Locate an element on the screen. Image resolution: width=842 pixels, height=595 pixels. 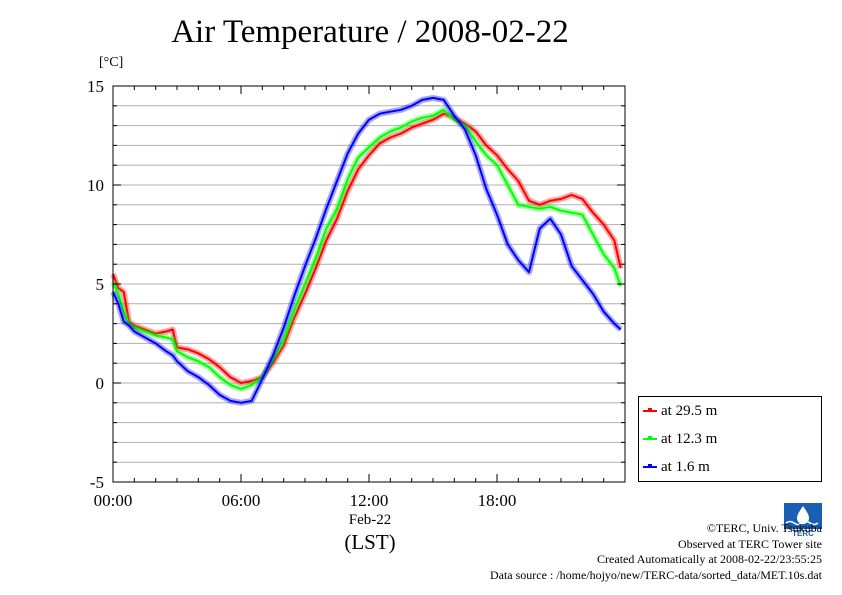
x-axis-label: (LST) is located at coordinates (370, 542).